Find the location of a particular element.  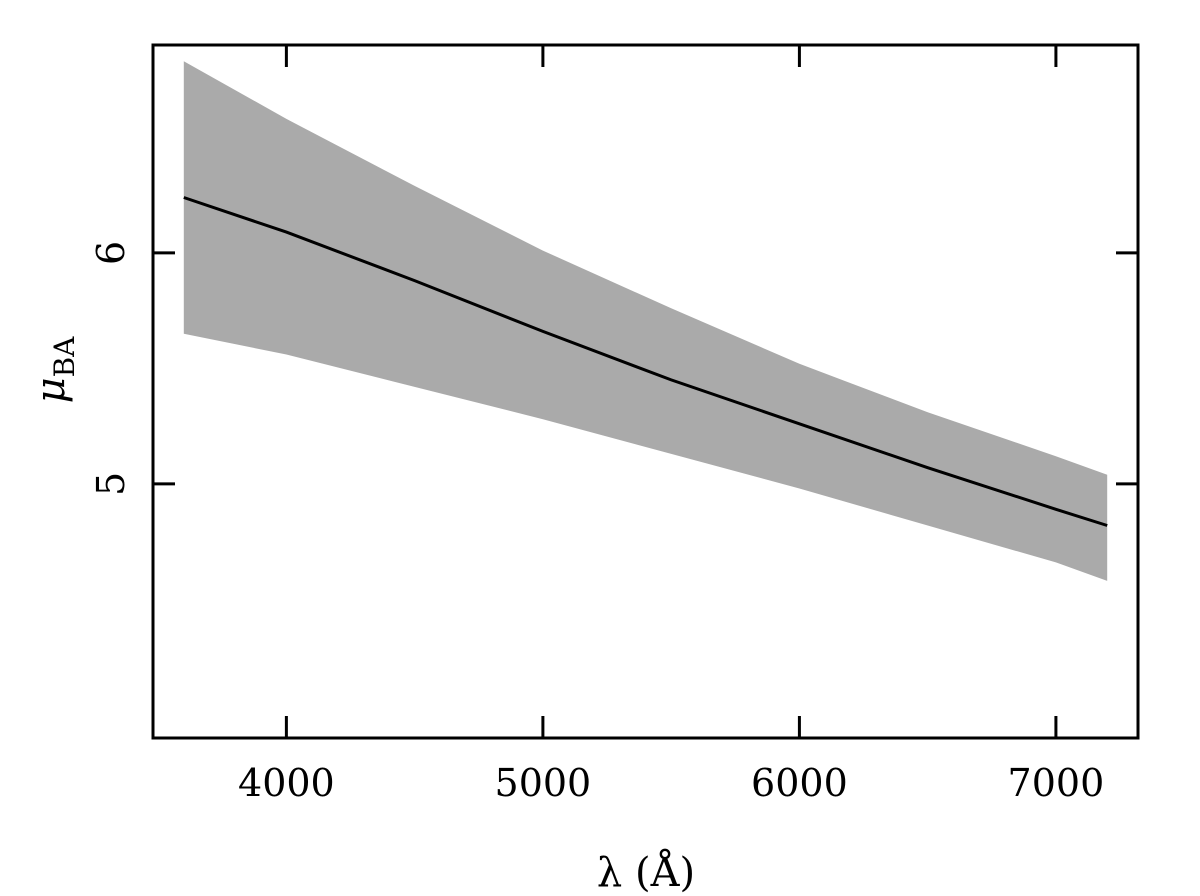

y-axis-title-subscript: BA is located at coordinates (64, 357).